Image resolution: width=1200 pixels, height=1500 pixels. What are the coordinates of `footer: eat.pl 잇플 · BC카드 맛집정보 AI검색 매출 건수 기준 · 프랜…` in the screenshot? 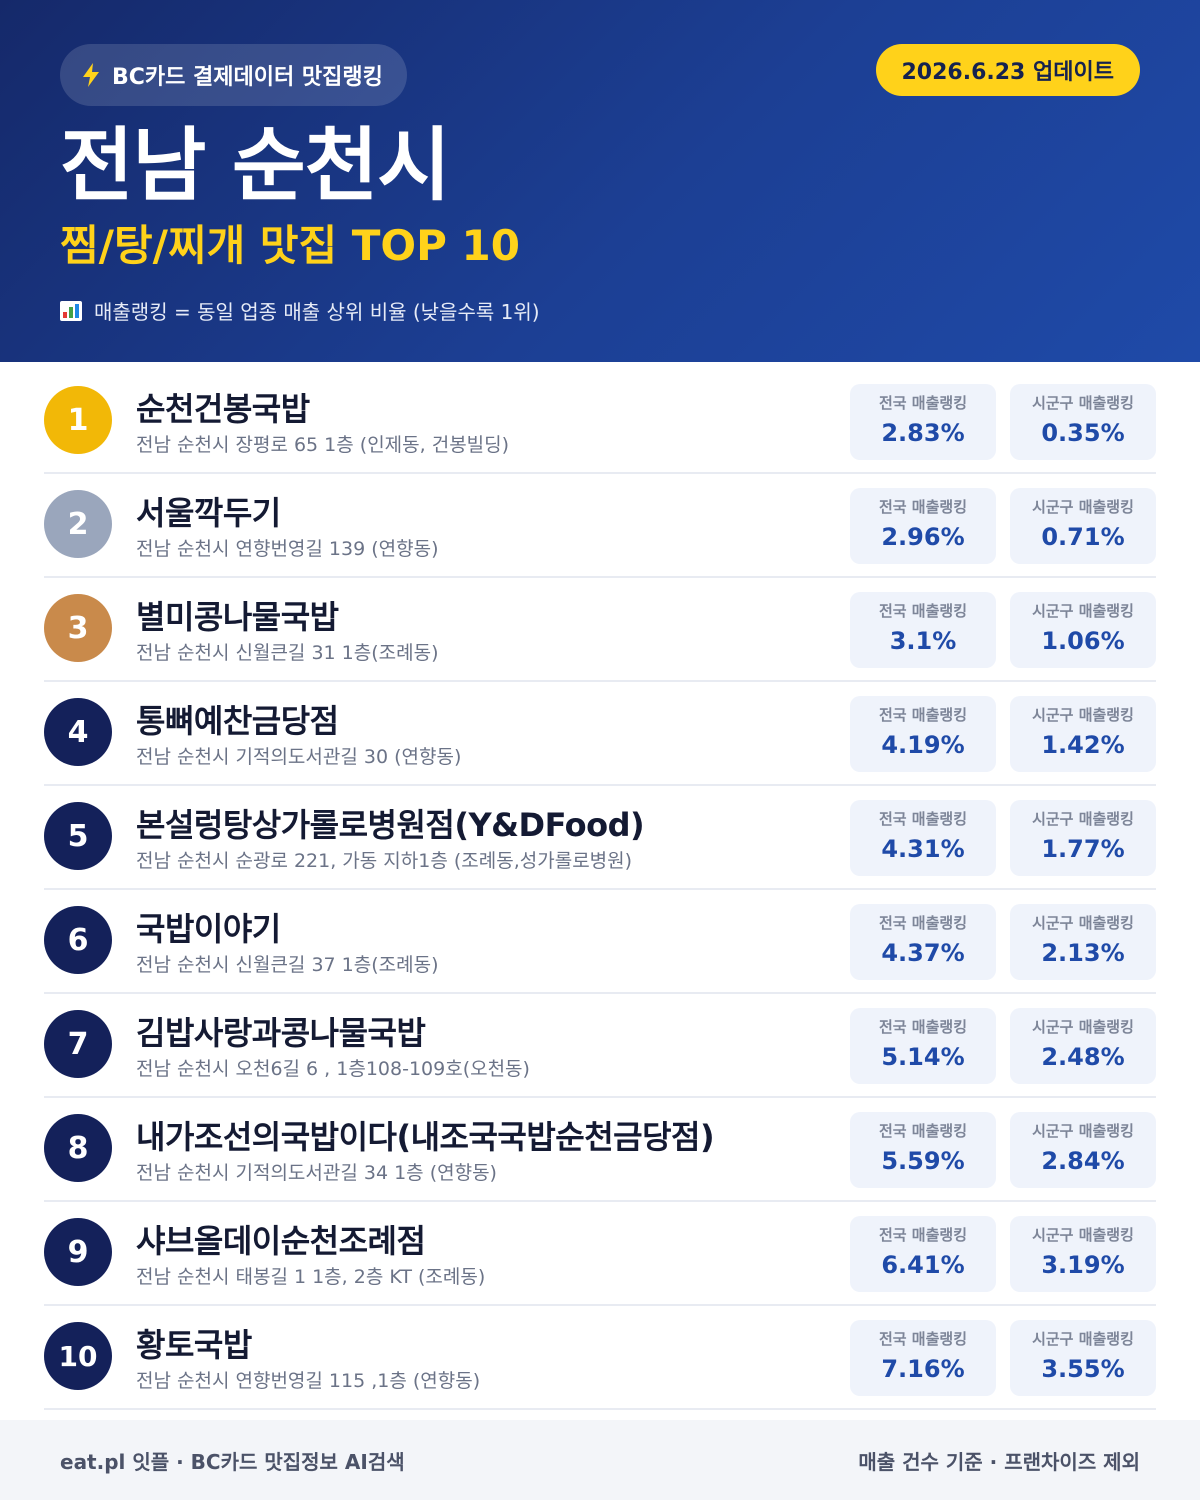 It's located at (600, 1460).